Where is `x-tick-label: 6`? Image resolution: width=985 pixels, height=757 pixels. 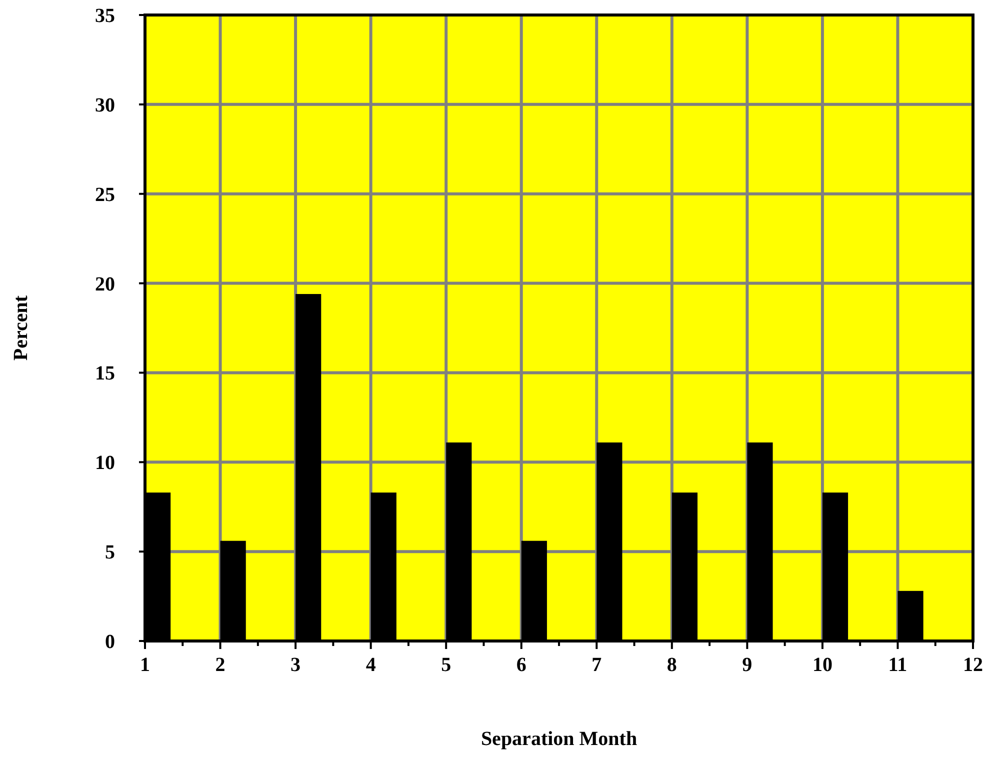 x-tick-label: 6 is located at coordinates (521, 665).